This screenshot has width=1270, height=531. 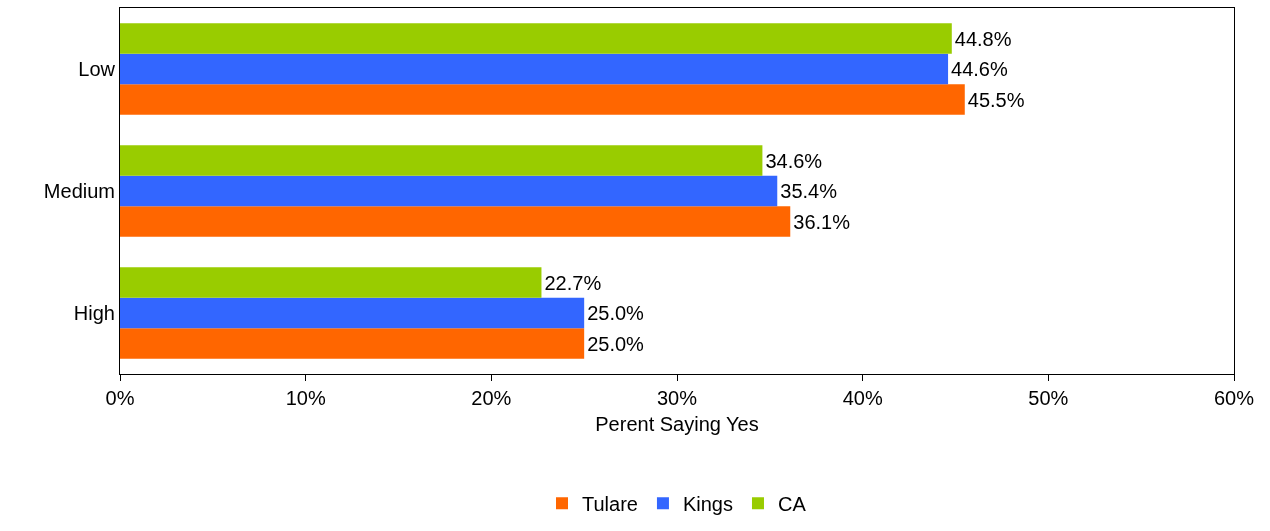 I want to click on data-label: 36.1%, so click(x=822, y=221).